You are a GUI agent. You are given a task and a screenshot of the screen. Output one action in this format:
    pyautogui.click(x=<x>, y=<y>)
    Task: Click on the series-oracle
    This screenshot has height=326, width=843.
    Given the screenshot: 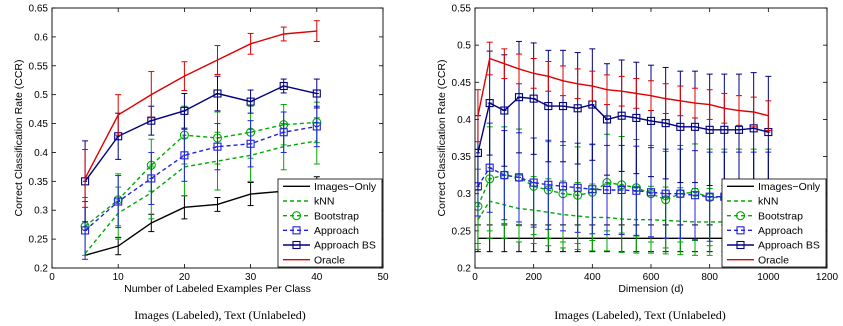 What is the action you would take?
    pyautogui.click(x=623, y=92)
    